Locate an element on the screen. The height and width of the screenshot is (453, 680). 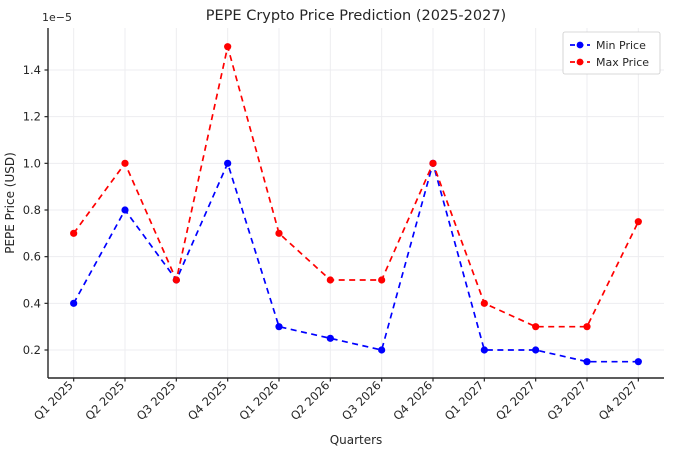
y-axis-label: PEPE Price (USD) is located at coordinates (10, 203).